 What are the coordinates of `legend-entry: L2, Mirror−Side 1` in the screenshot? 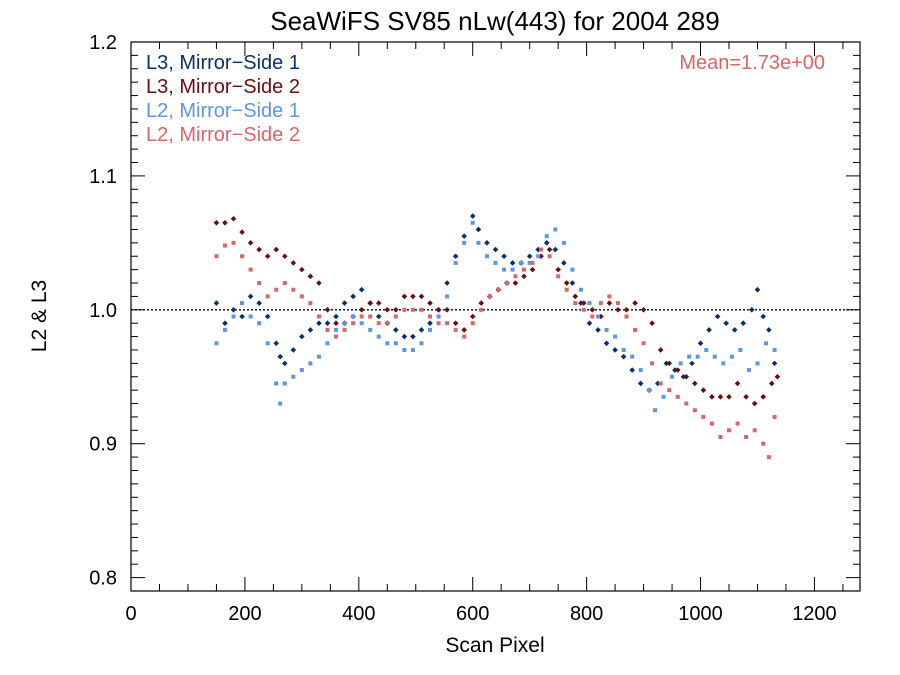 It's located at (223, 111).